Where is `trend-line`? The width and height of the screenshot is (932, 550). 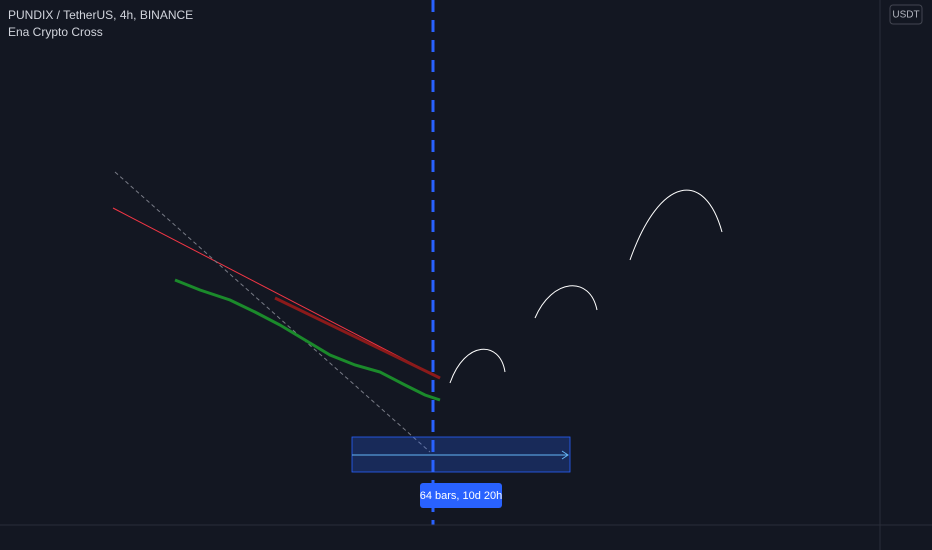 trend-line is located at coordinates (276, 293).